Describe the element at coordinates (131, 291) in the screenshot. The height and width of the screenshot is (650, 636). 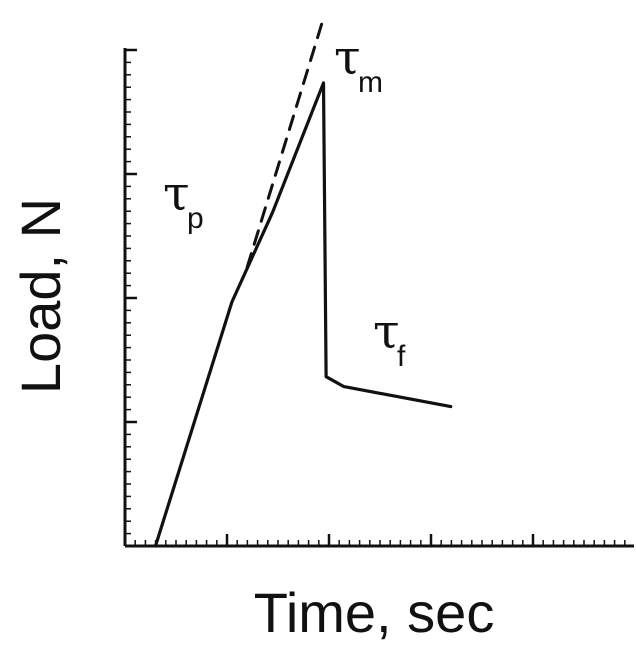
I see `y-axis-ticks` at that location.